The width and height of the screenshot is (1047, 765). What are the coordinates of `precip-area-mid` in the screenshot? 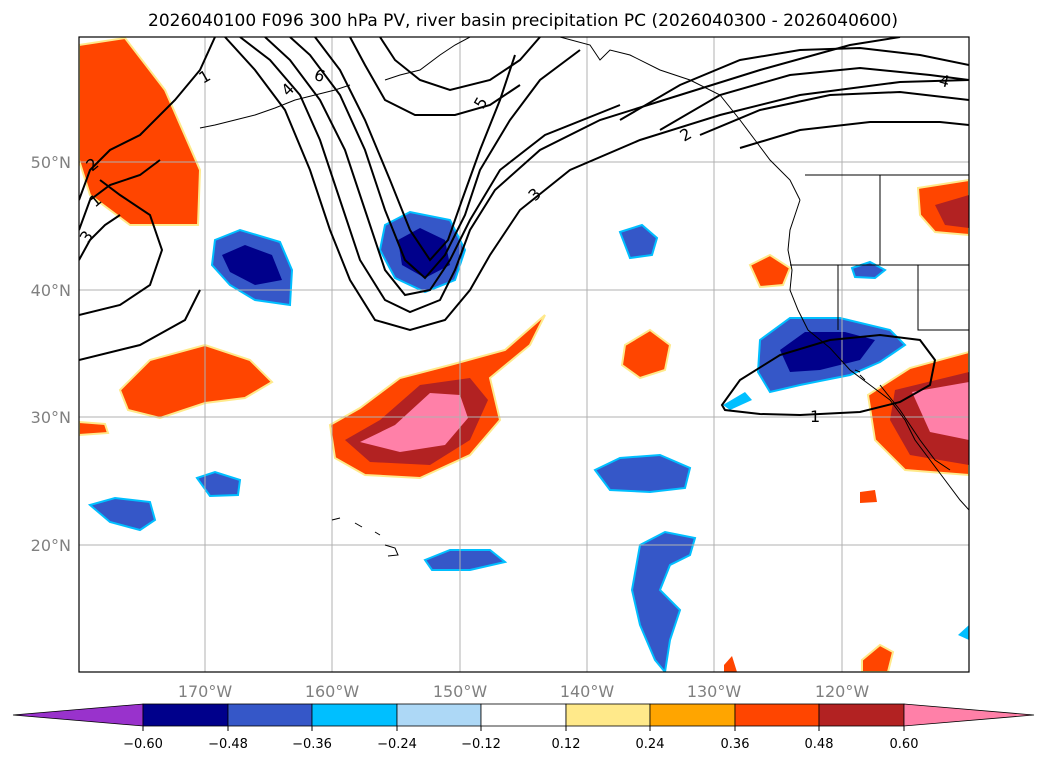 It's located at (196, 381).